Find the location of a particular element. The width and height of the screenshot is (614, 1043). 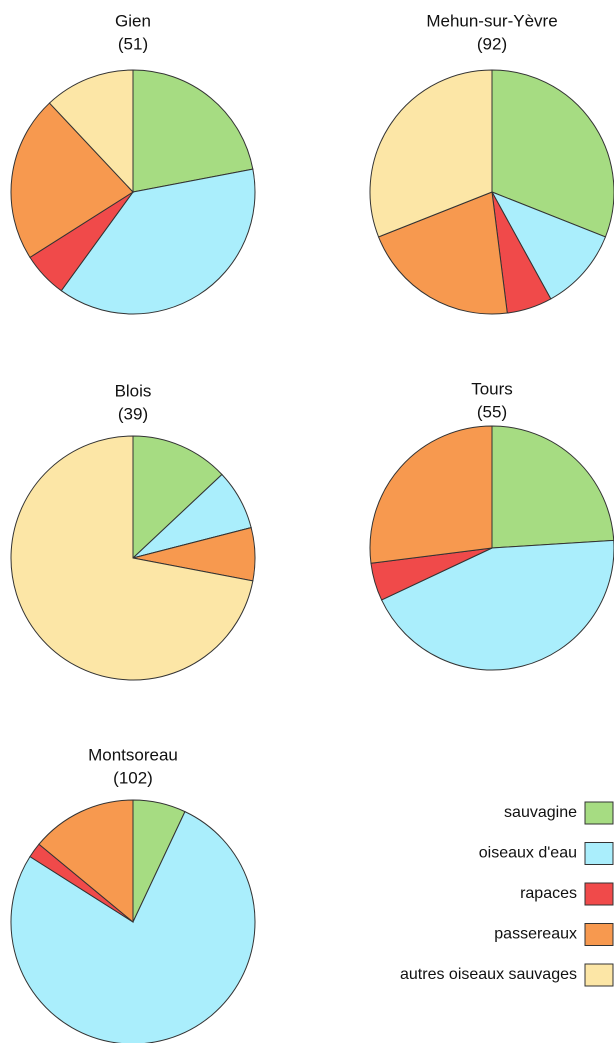

chart-subtitle: (39) is located at coordinates (133, 413).